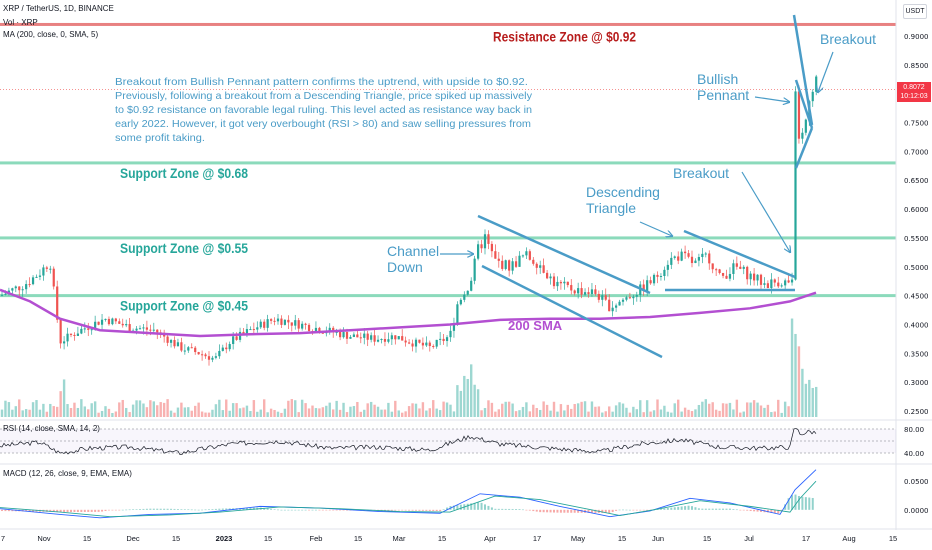 The image size is (932, 550). Describe the element at coordinates (826, 71) in the screenshot. I see `breakout-top-arrow` at that location.